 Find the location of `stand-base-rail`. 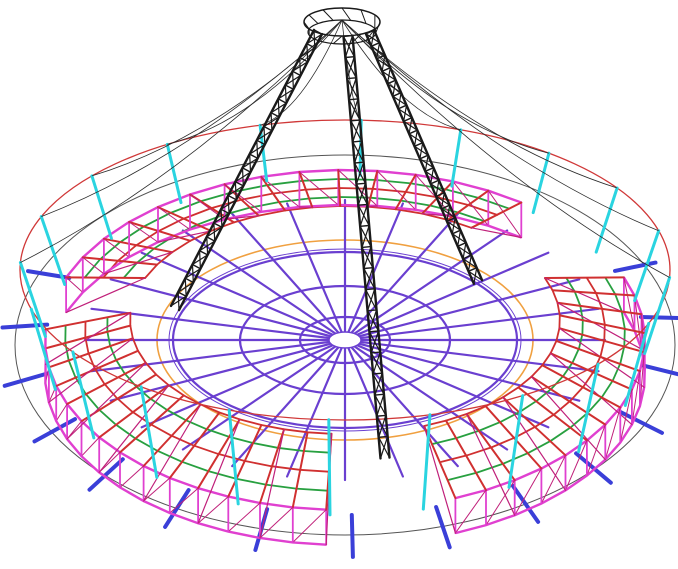

stand-base-rail is located at coordinates (185, 455).